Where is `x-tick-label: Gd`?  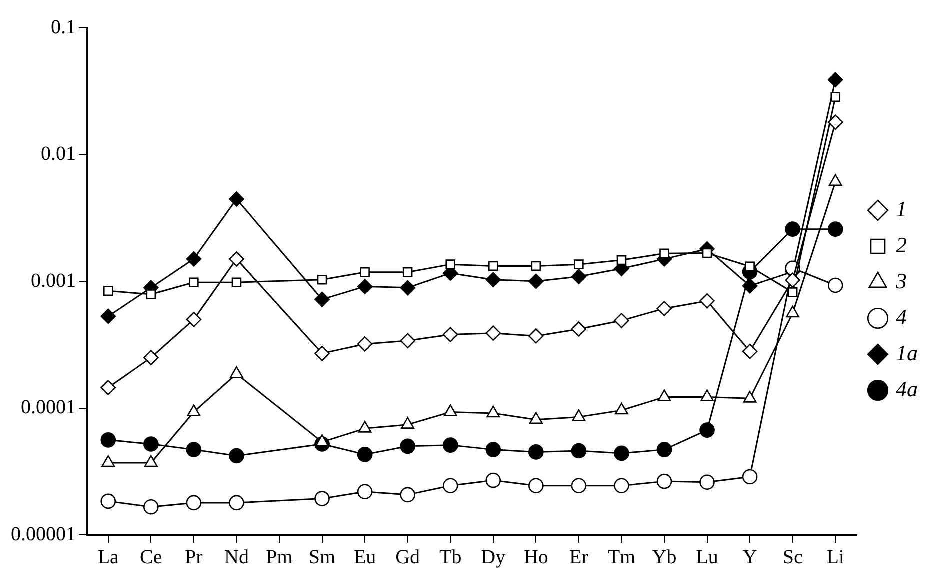
x-tick-label: Gd is located at coordinates (408, 557).